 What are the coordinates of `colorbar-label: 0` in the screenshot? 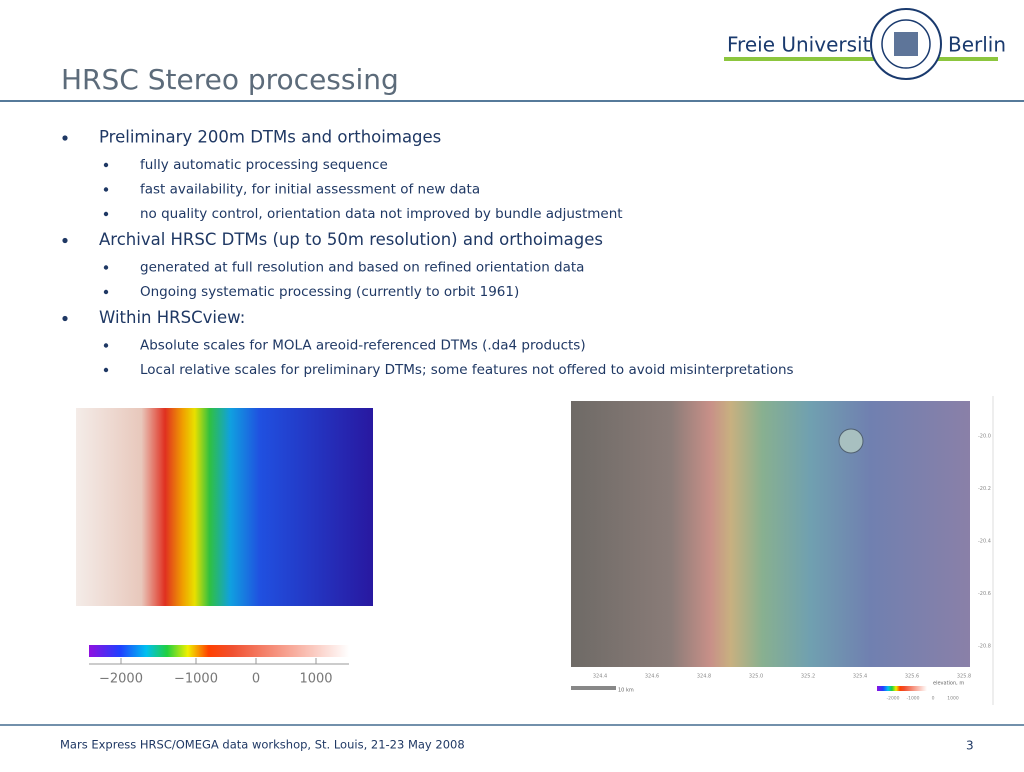 It's located at (256, 679).